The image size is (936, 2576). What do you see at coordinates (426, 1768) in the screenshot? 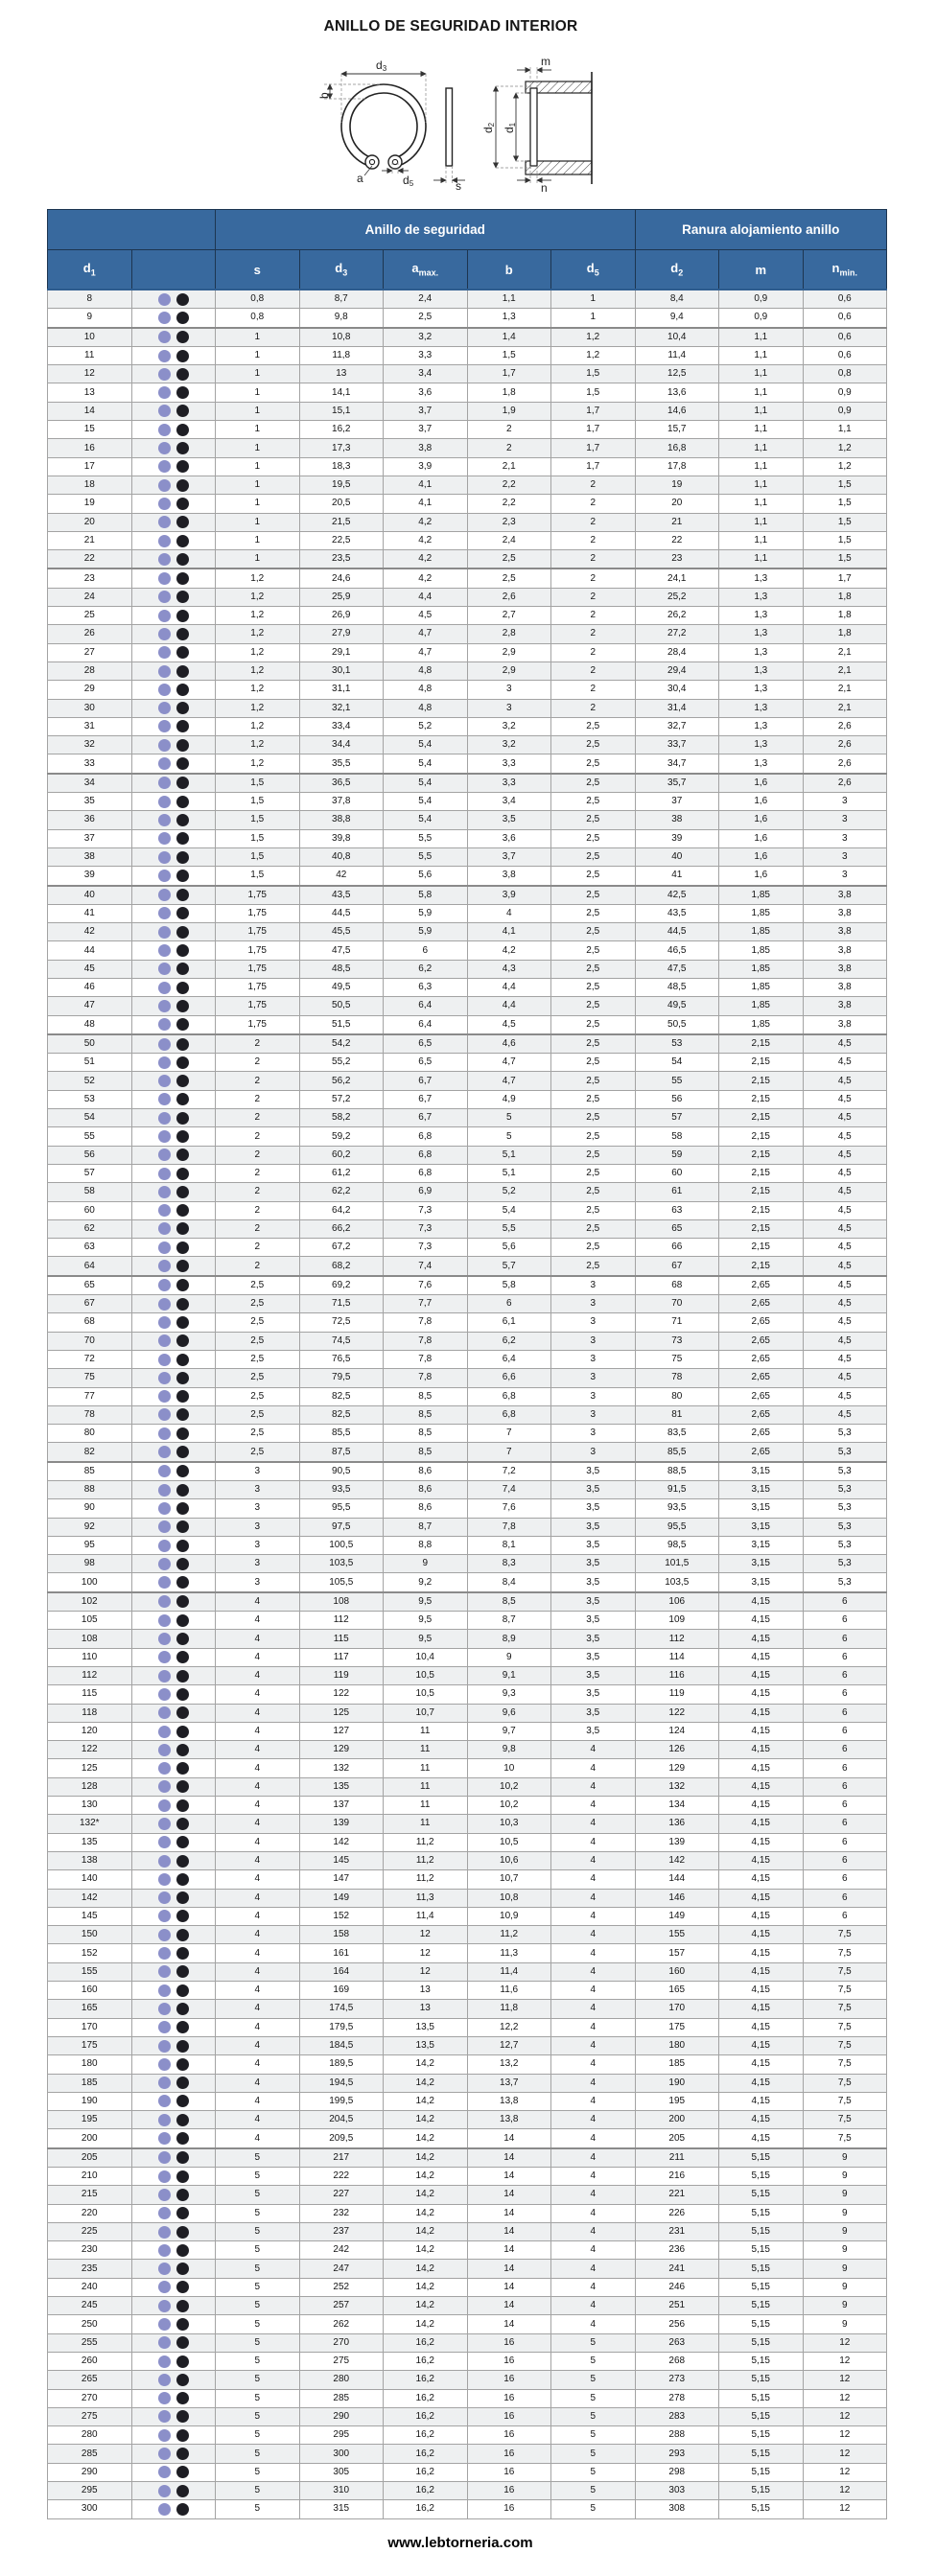
I see `cell-value: 11` at bounding box center [426, 1768].